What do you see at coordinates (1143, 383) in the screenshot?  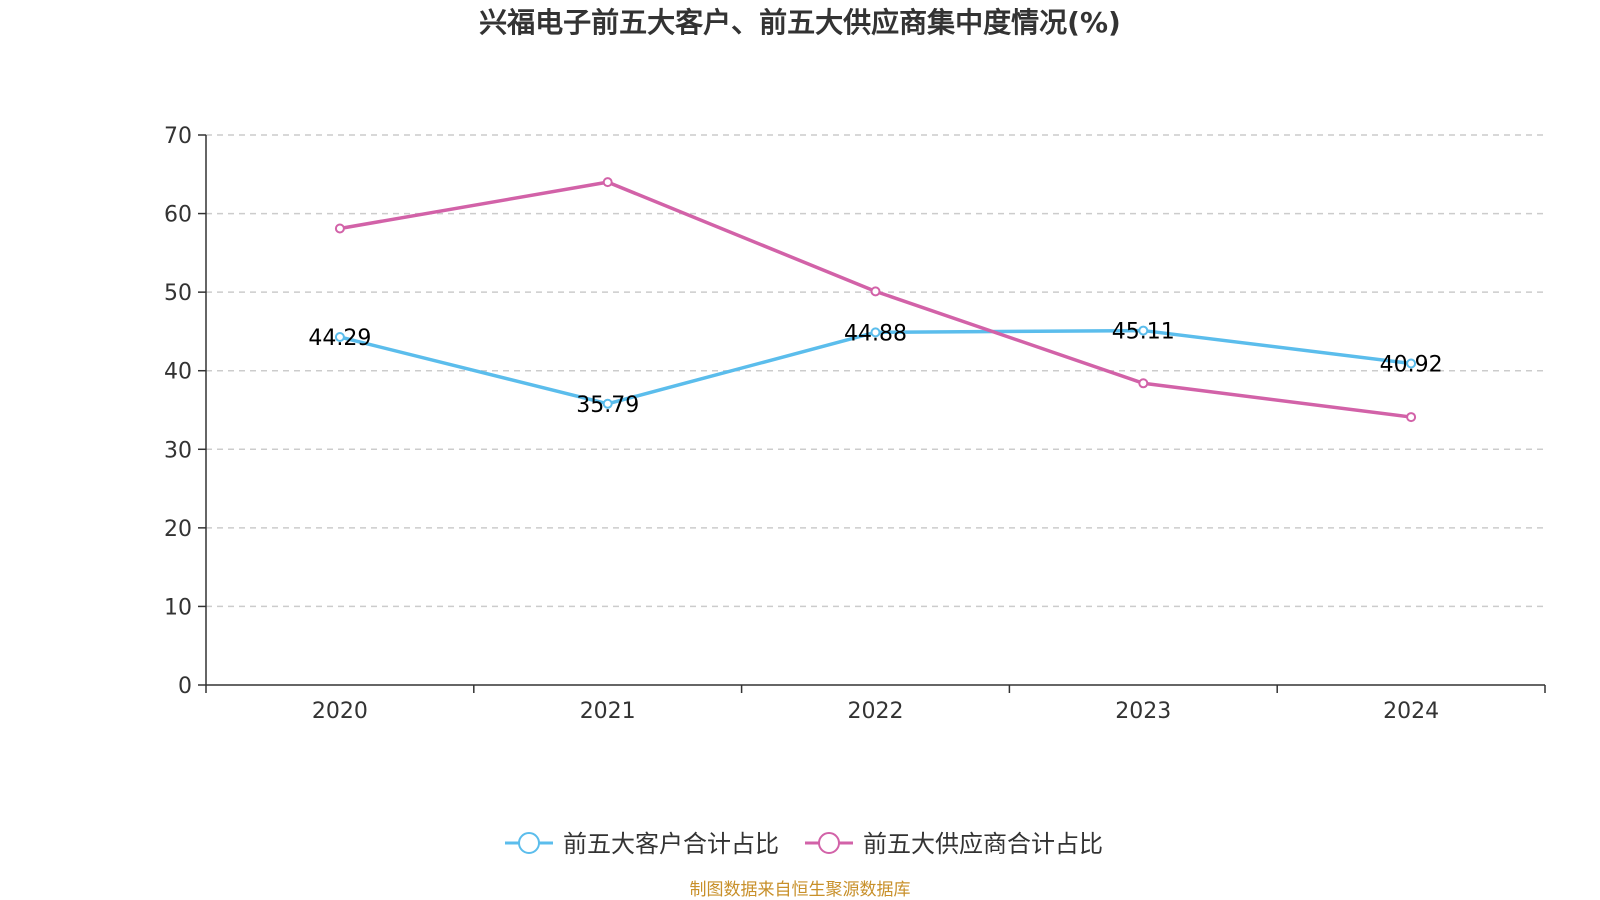 I see `data-point-1-2023` at bounding box center [1143, 383].